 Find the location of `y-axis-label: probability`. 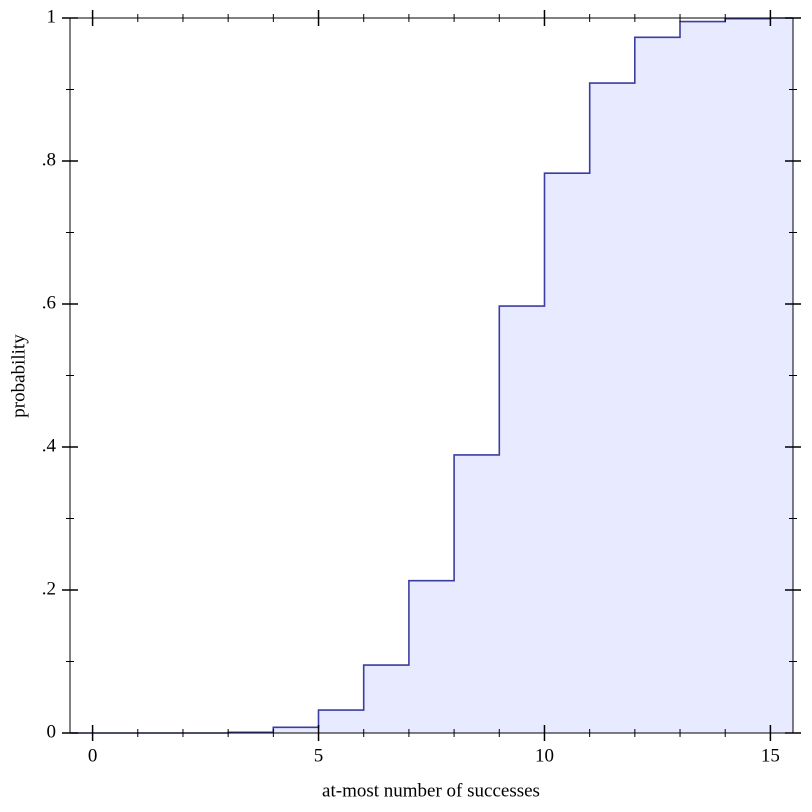

y-axis-label: probability is located at coordinates (18, 376).